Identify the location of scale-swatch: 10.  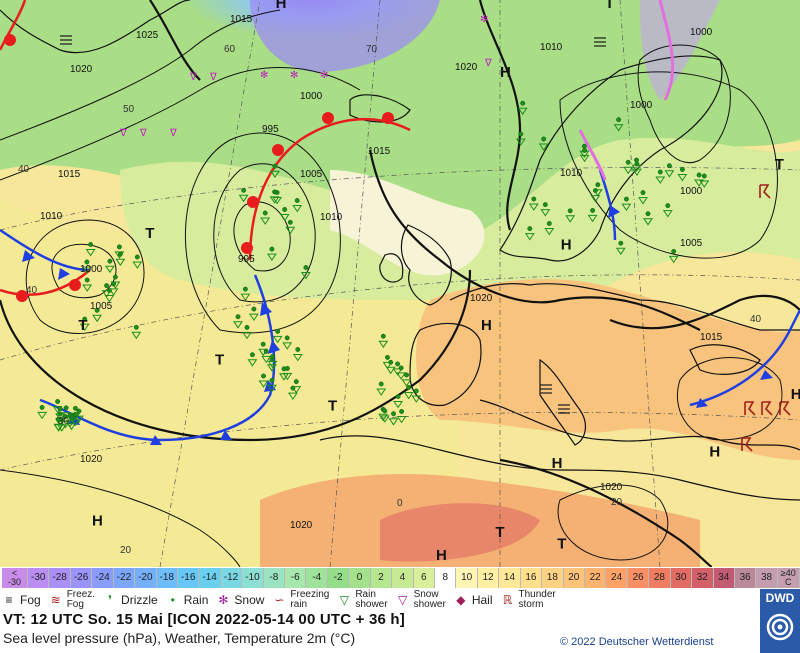
(467, 578).